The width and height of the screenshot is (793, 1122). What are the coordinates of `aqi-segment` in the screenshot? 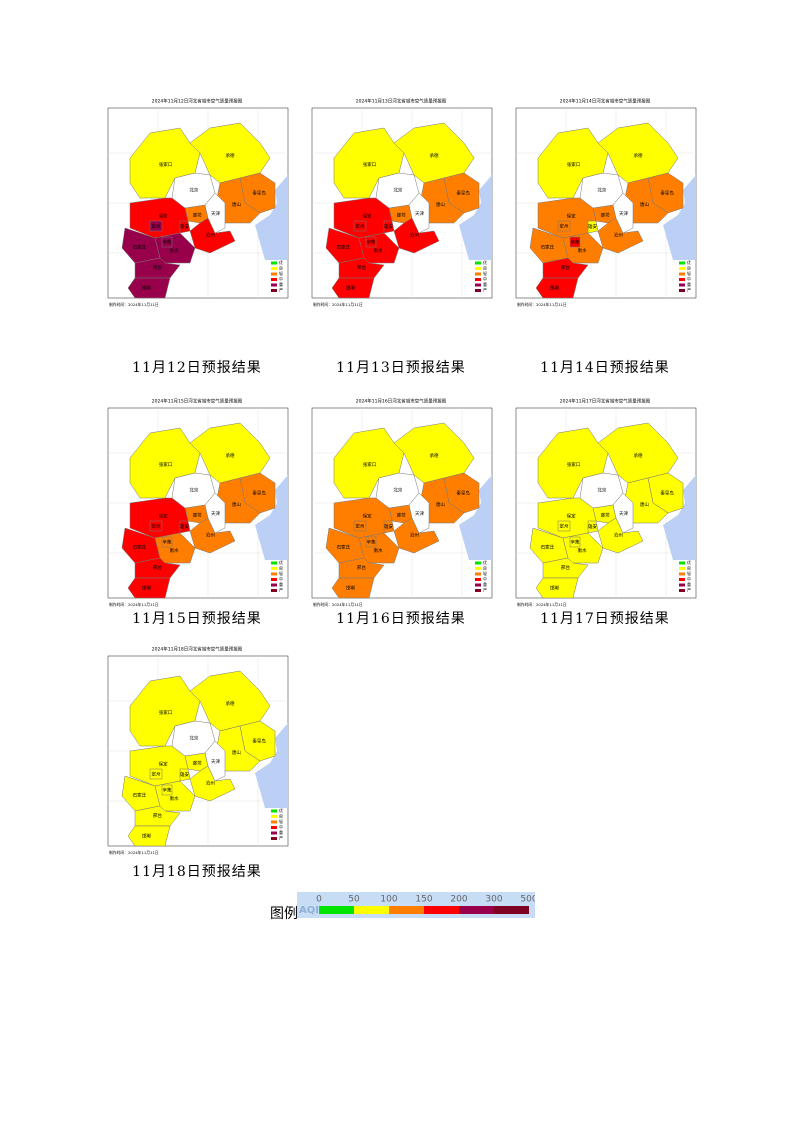 It's located at (371, 910).